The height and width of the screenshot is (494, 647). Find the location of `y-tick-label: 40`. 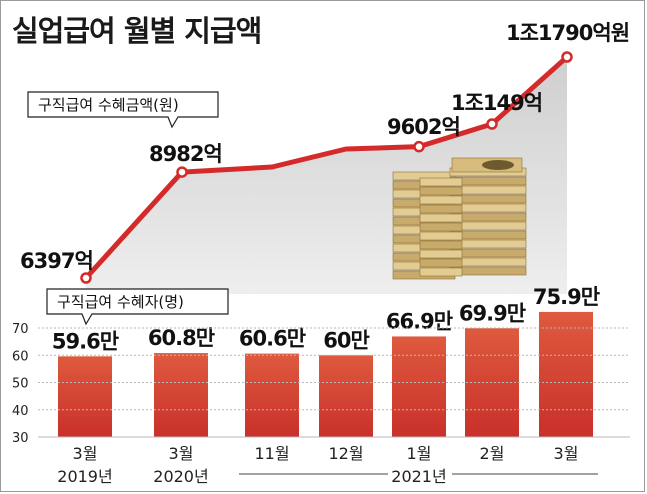

y-tick-label: 40 is located at coordinates (20, 411).